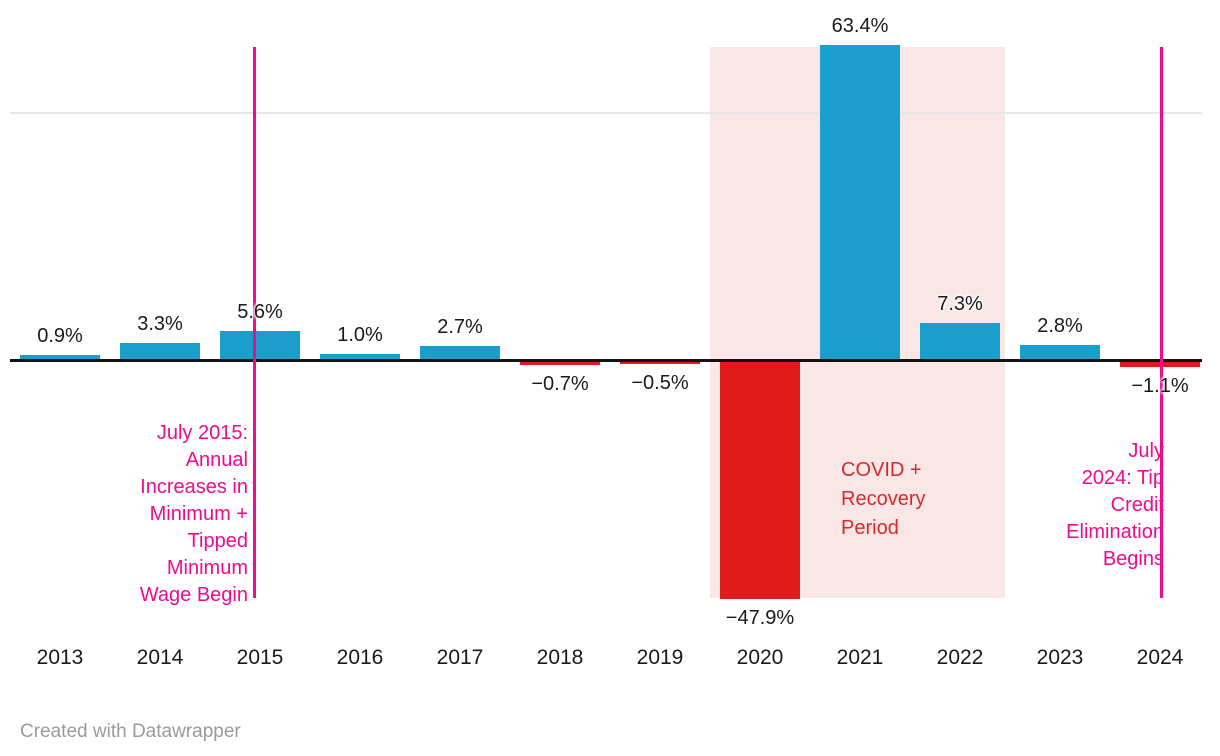 This screenshot has width=1220, height=756. I want to click on value-label-2021: 63.4%, so click(860, 26).